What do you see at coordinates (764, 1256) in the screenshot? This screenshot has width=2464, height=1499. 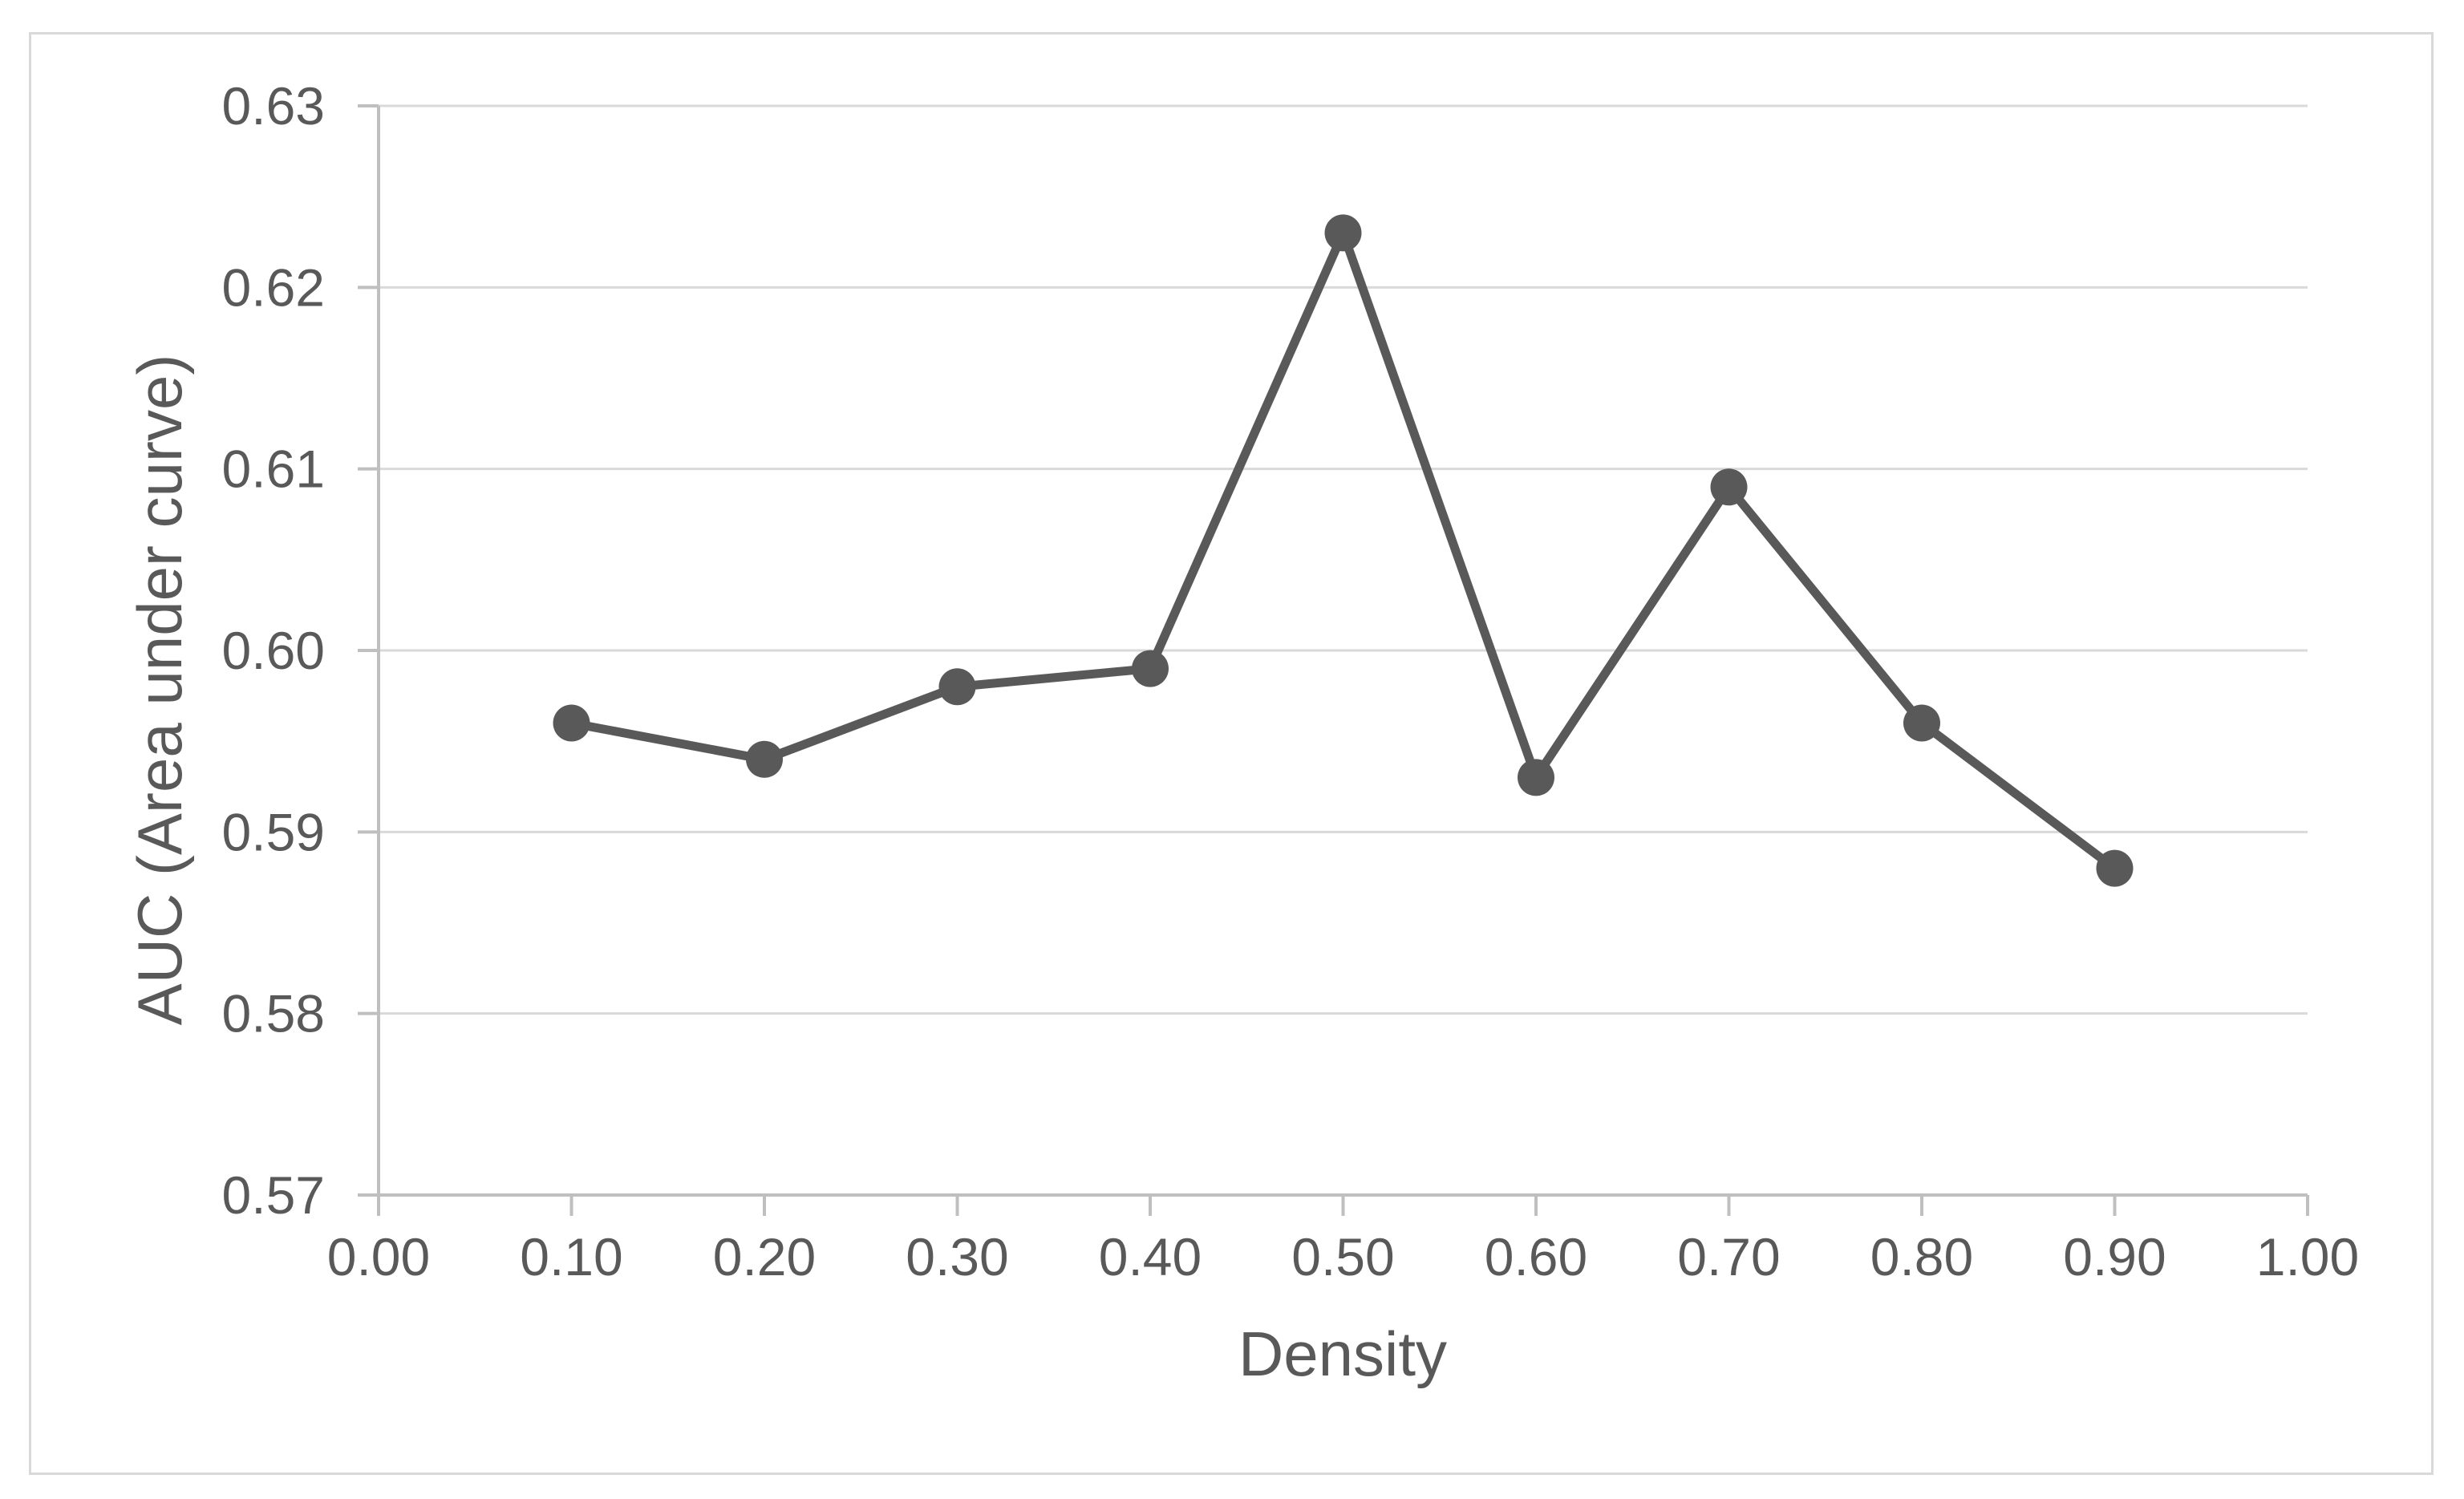 I see `x-tick-label: 0.20` at bounding box center [764, 1256].